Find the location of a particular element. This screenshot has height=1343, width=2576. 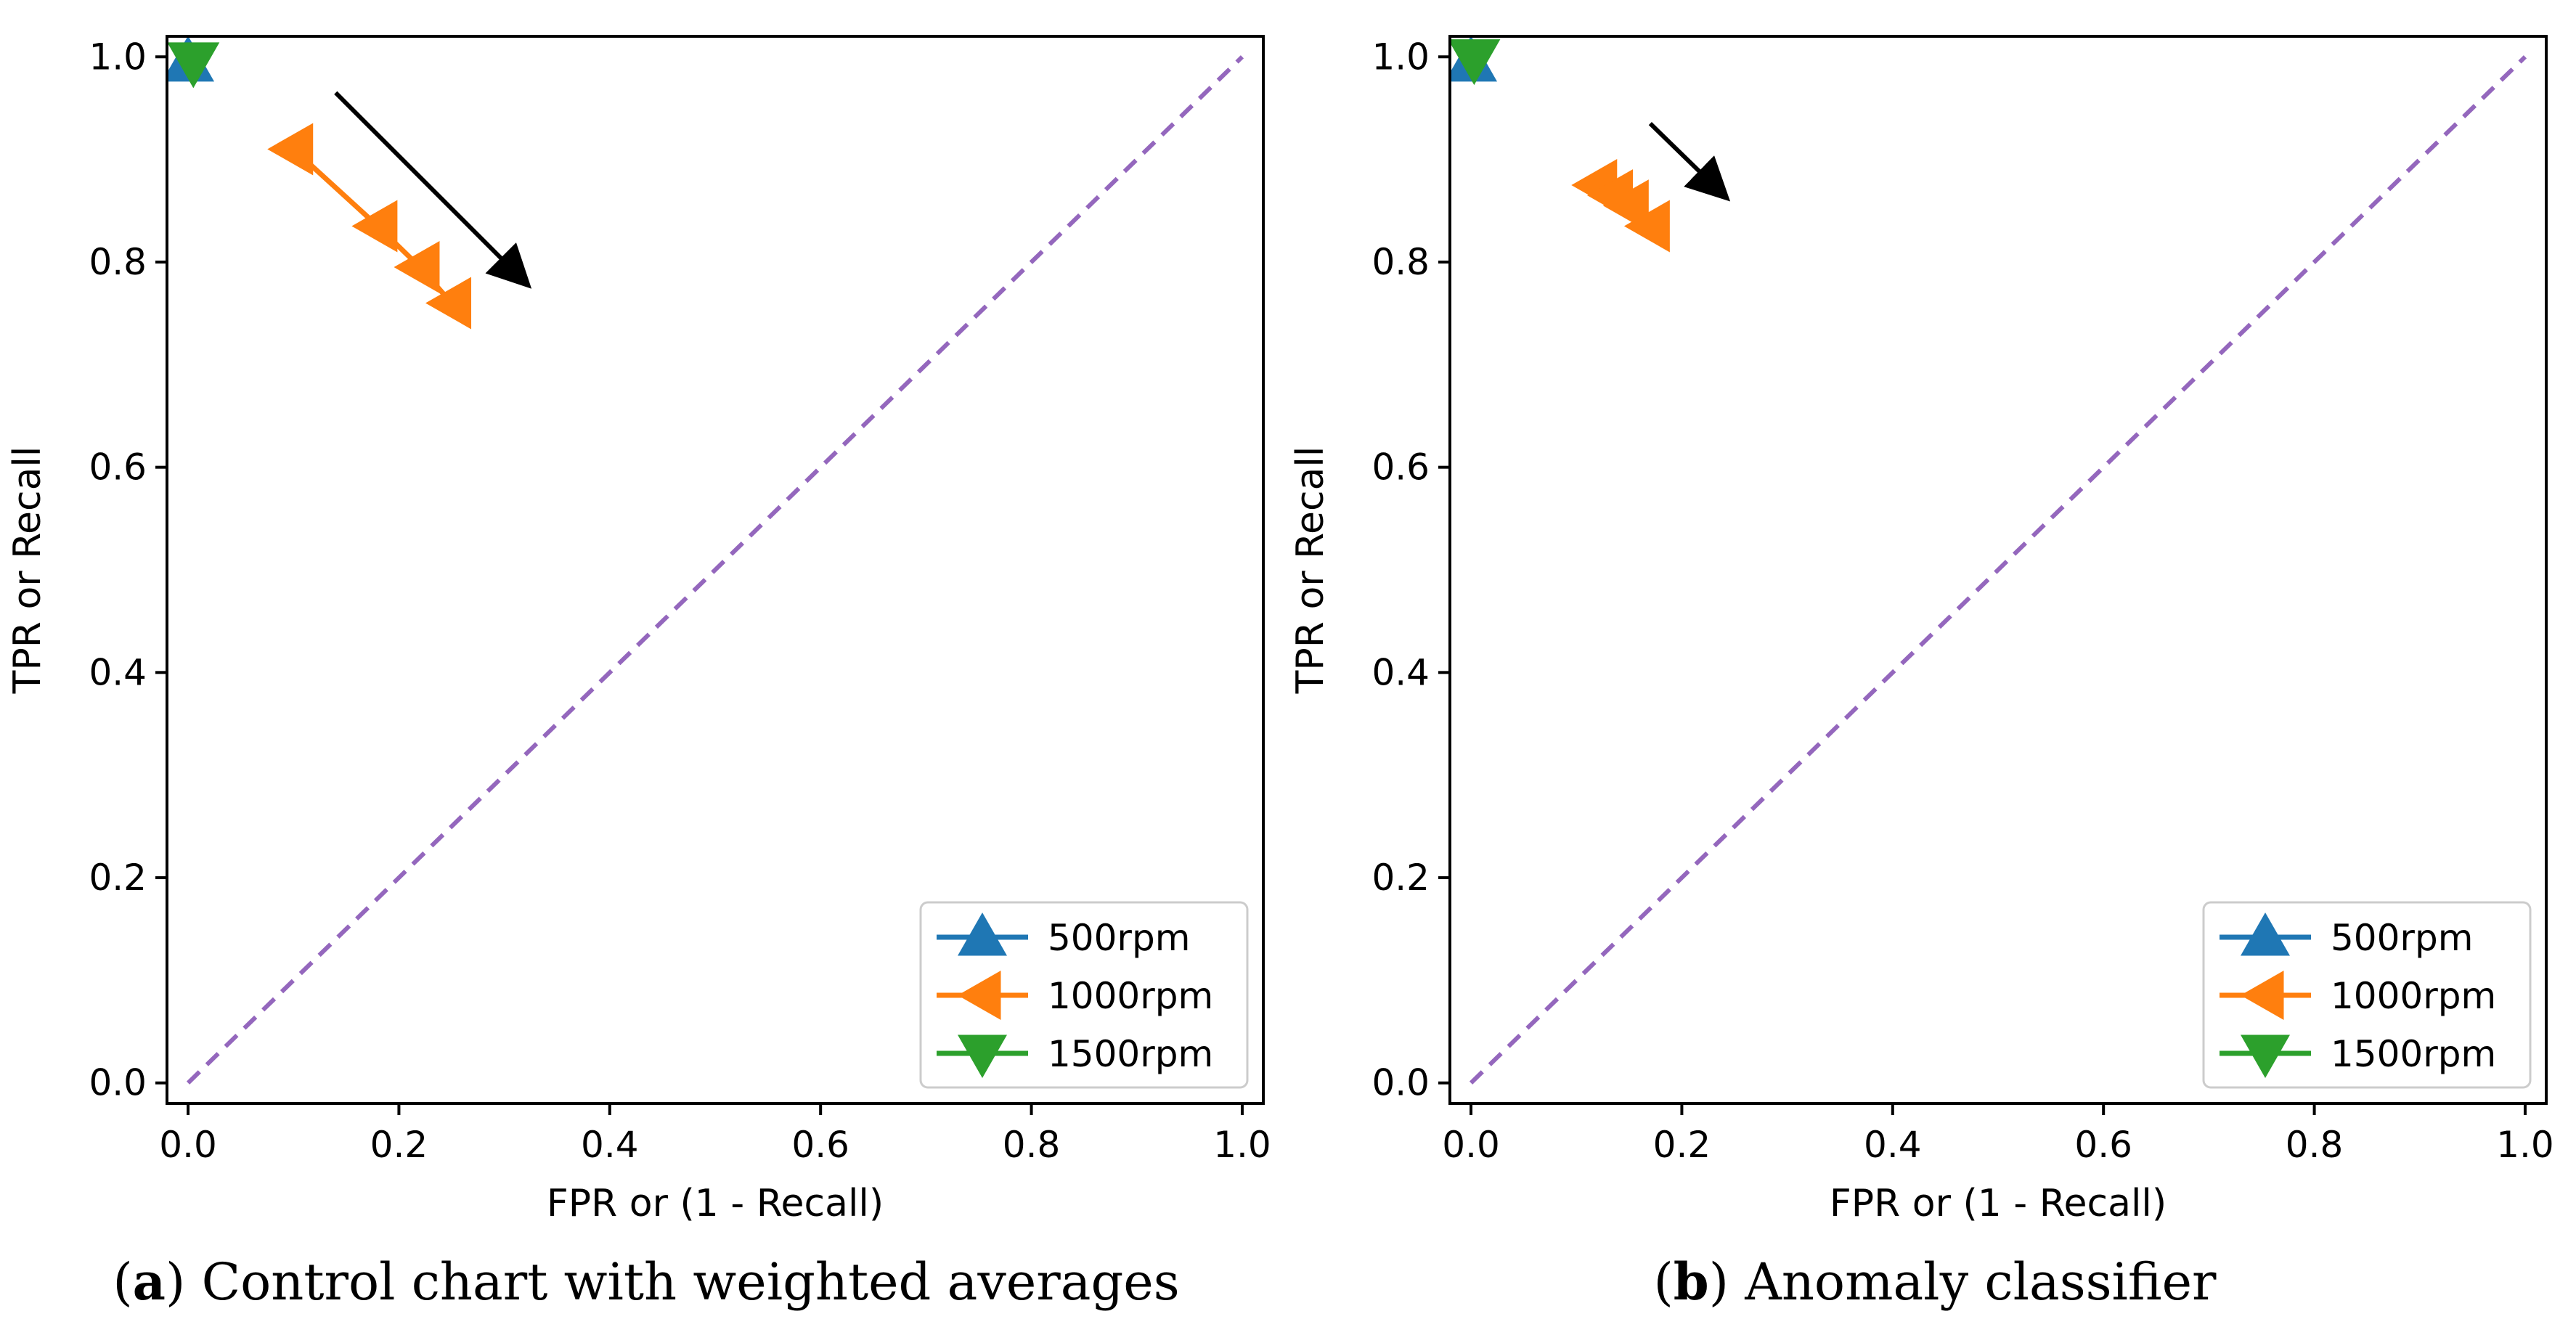

panel-b-x-tick-label-3: 0.6 is located at coordinates (2103, 1145).